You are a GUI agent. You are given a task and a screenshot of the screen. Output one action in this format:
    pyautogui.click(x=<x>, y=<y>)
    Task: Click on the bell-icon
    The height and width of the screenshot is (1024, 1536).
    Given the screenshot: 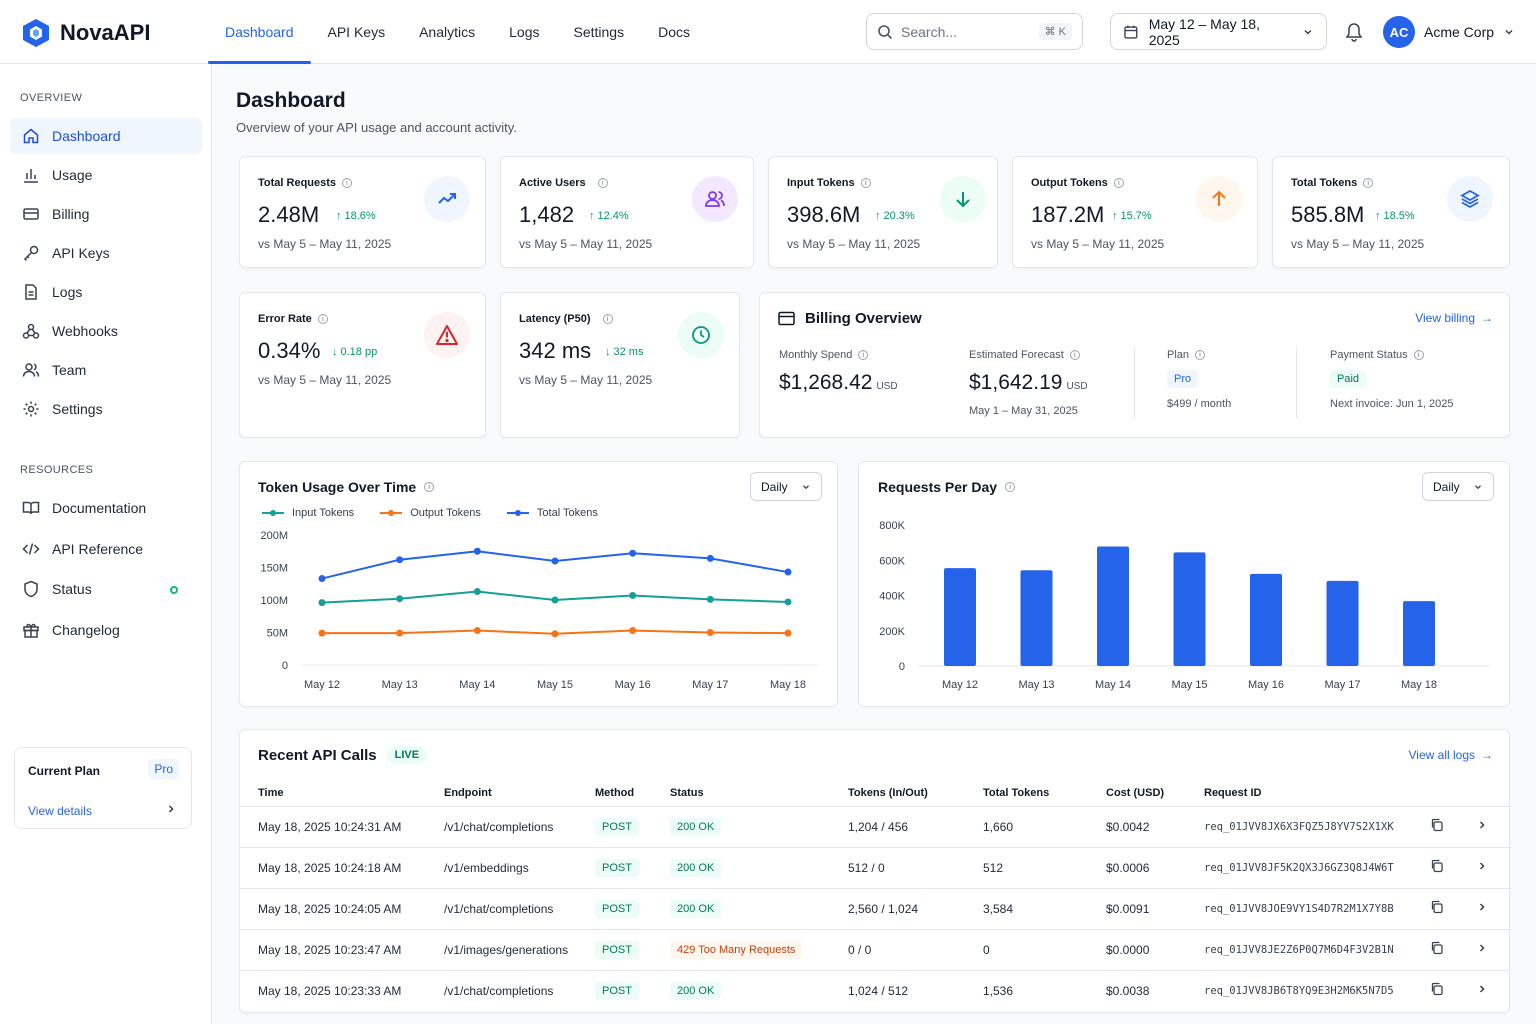 What is the action you would take?
    pyautogui.click(x=1354, y=31)
    